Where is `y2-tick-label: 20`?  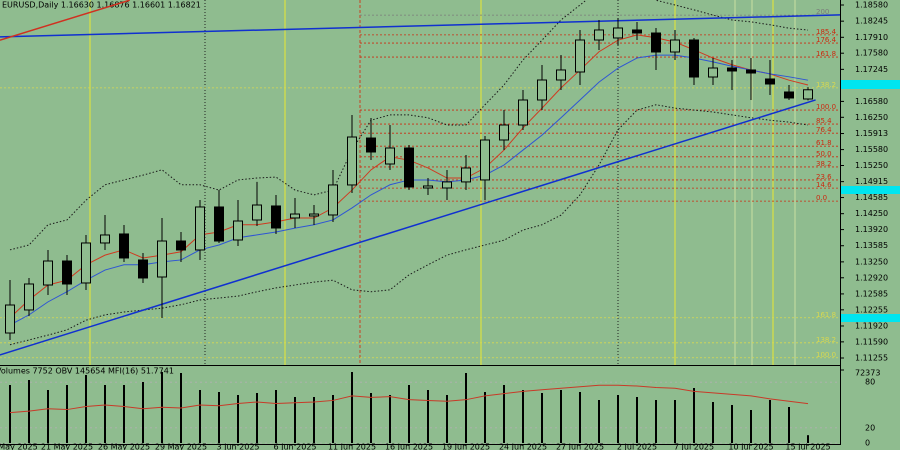
y2-tick-label: 20 is located at coordinates (870, 427).